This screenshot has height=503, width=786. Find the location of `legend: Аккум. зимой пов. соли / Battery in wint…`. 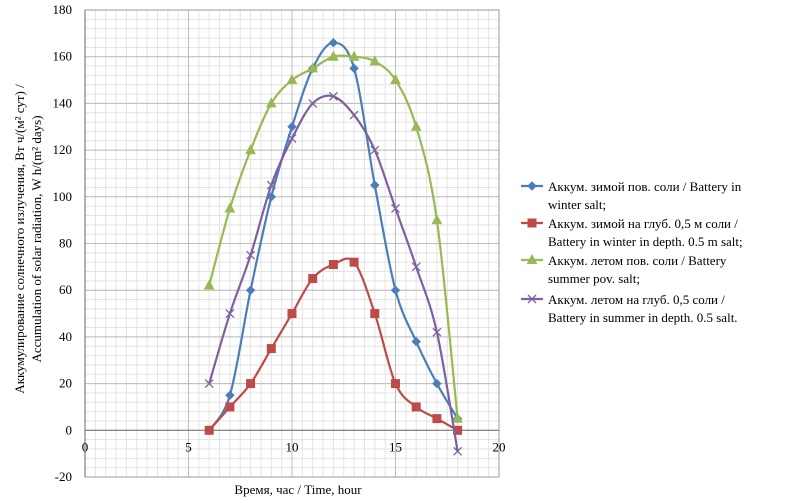

legend: Аккум. зимой пов. соли / Battery in wint… is located at coordinates (632, 252).